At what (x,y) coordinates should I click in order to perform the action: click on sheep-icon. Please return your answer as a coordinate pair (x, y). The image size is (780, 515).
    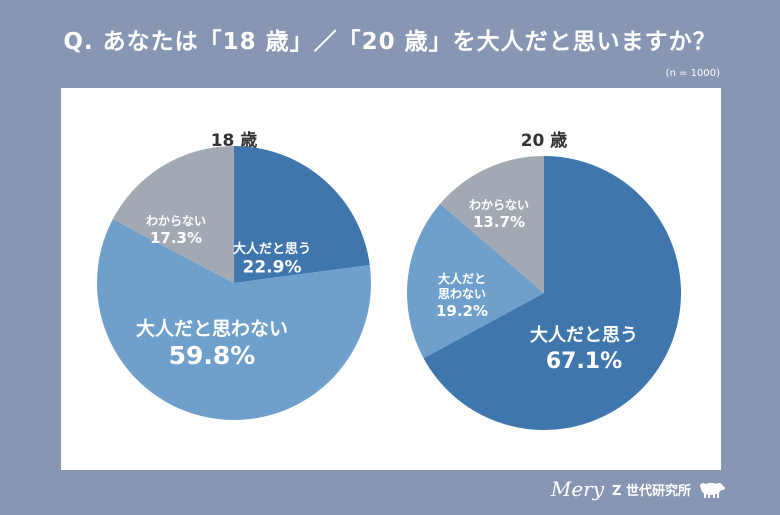
    Looking at the image, I should click on (712, 490).